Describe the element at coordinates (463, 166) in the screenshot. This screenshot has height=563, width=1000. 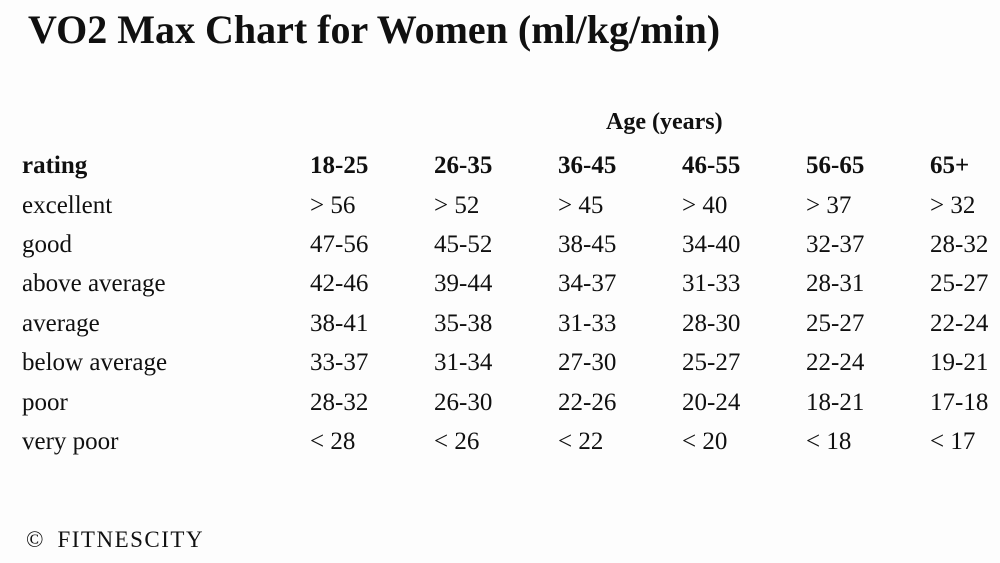
I see `column-header-age-26-35: 26-35` at that location.